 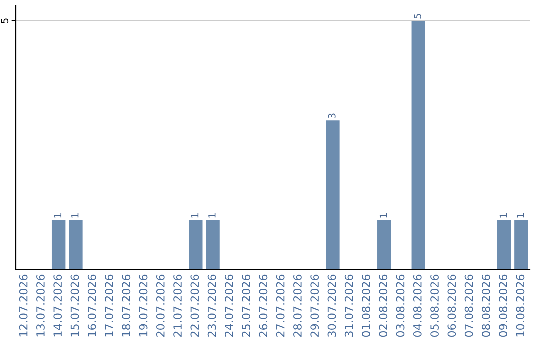 What do you see at coordinates (332, 305) in the screenshot?
I see `x-tick-label: 30.07.2026` at bounding box center [332, 305].